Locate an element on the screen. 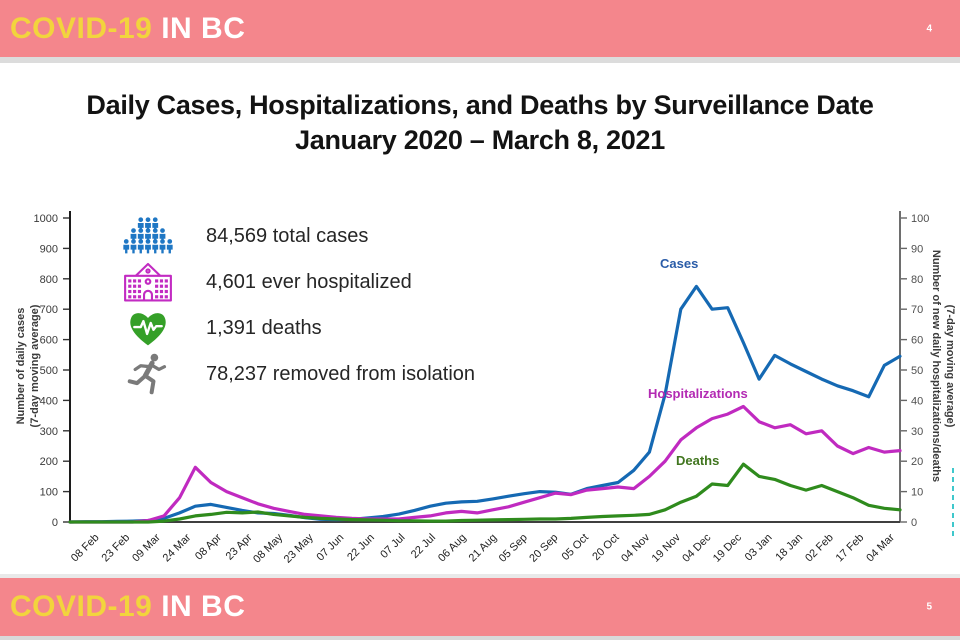 Image resolution: width=960 pixels, height=640 pixels. brand-in-bc-footer: IN BC is located at coordinates (199, 606).